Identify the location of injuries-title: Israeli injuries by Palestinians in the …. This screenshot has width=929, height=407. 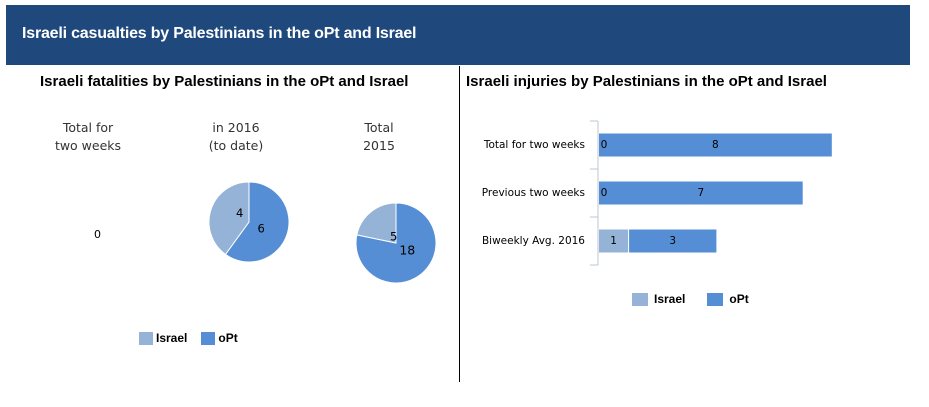
(646, 81).